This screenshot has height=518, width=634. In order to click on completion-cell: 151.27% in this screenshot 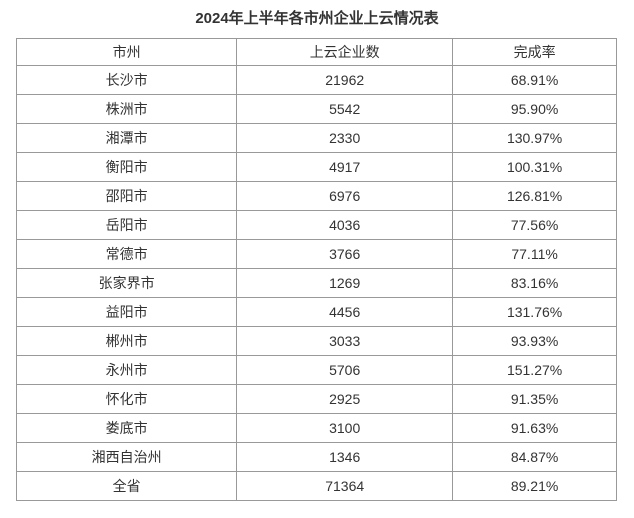, I will do `click(534, 370)`.